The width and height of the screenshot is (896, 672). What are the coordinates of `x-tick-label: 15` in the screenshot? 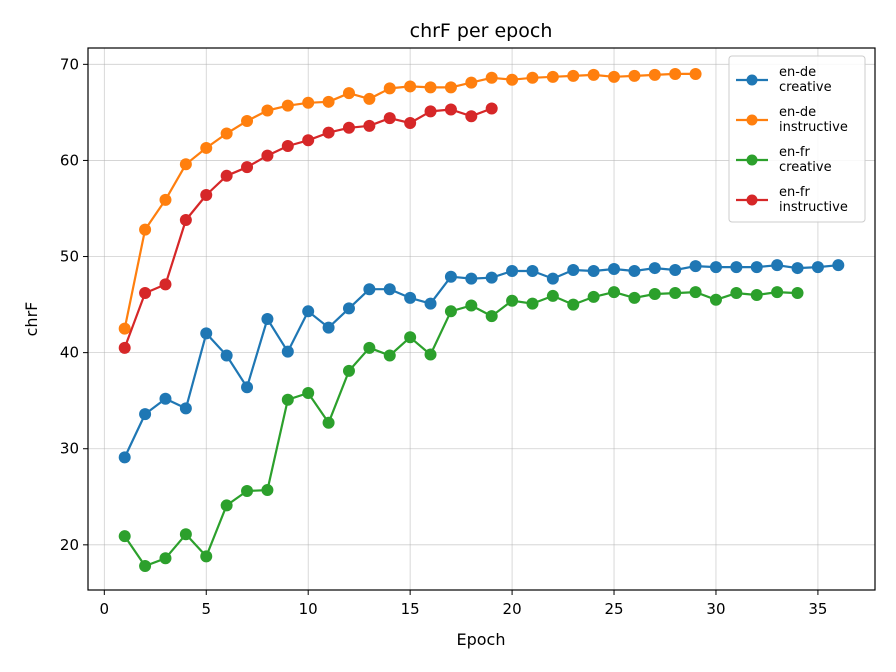 It's located at (410, 609).